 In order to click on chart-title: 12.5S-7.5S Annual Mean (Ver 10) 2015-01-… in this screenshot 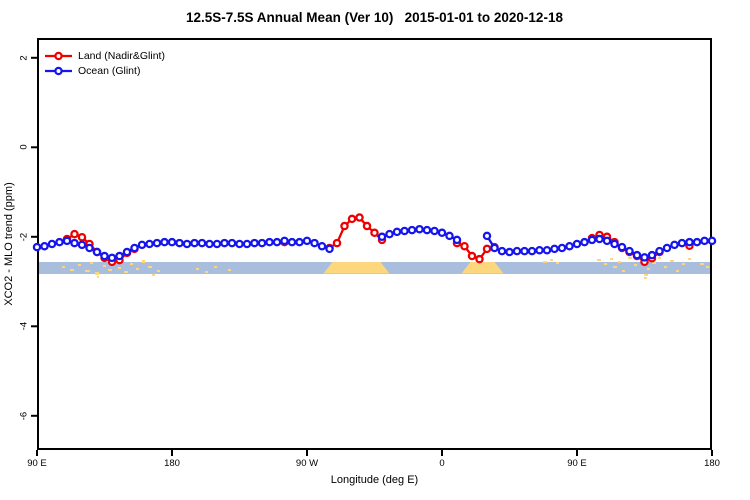, I will do `click(374, 17)`.